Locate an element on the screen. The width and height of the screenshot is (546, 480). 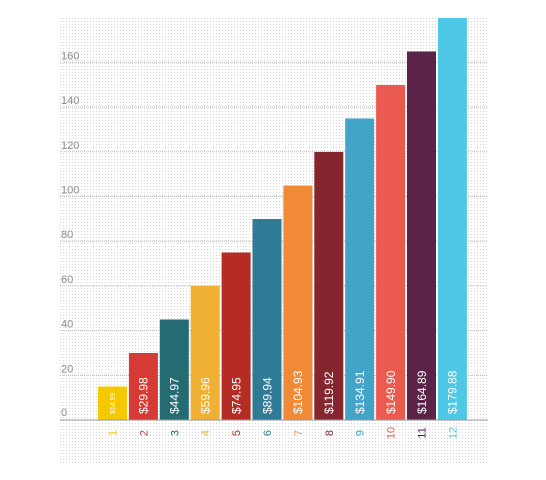
data-label: $179.88 is located at coordinates (453, 392).